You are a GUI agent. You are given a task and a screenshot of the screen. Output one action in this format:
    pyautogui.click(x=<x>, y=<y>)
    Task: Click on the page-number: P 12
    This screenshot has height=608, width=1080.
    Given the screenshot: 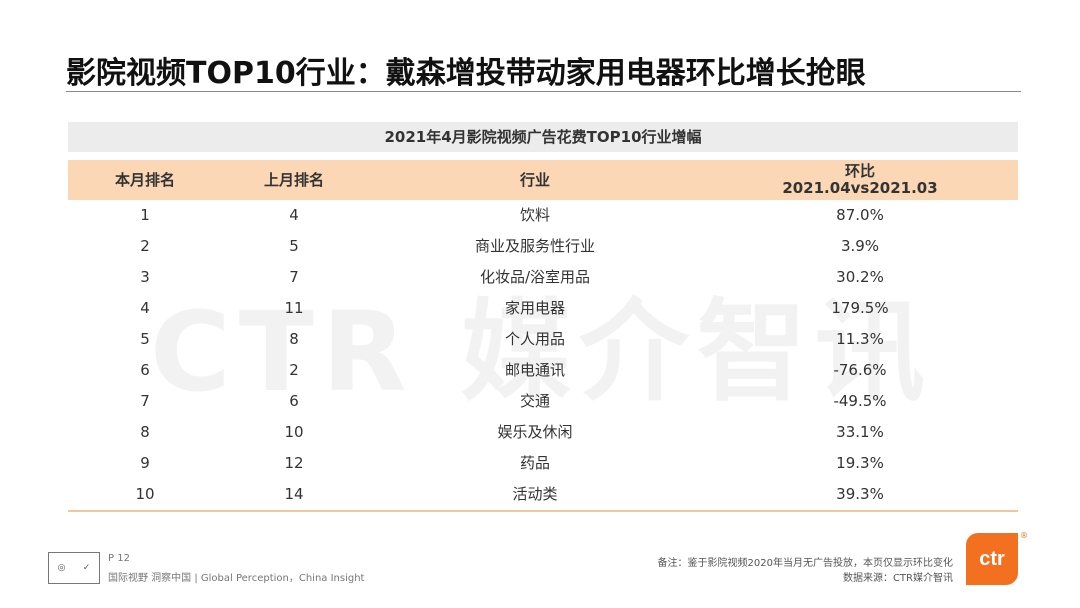 What is the action you would take?
    pyautogui.click(x=119, y=558)
    